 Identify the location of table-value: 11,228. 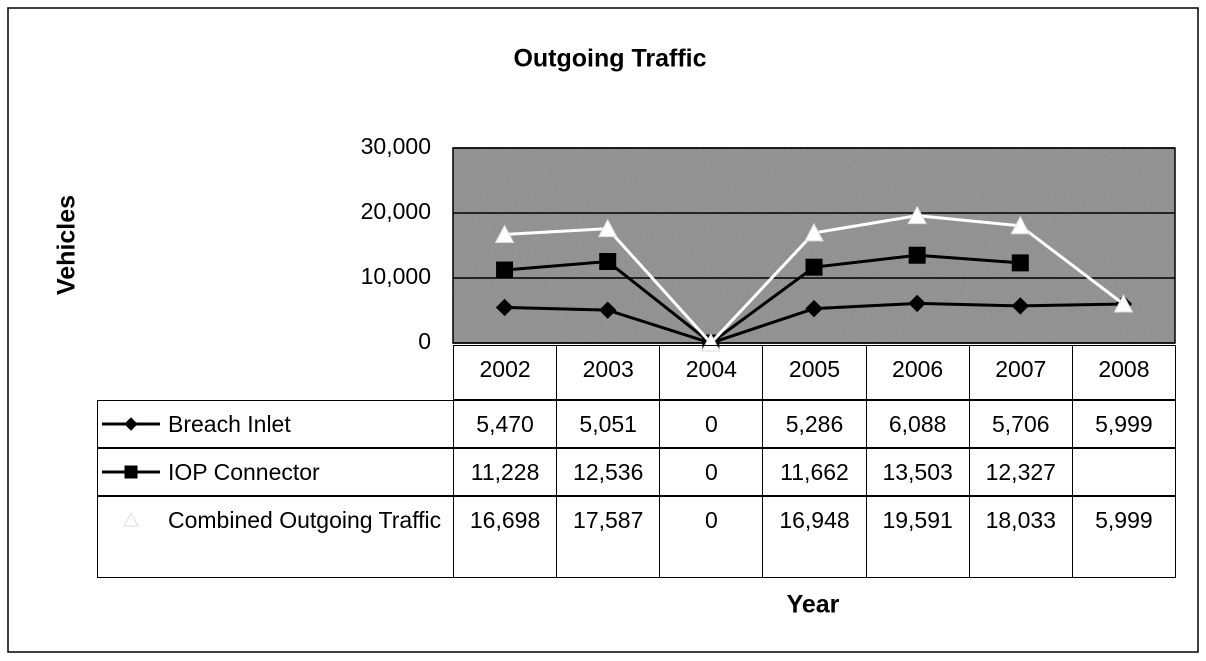
(505, 472).